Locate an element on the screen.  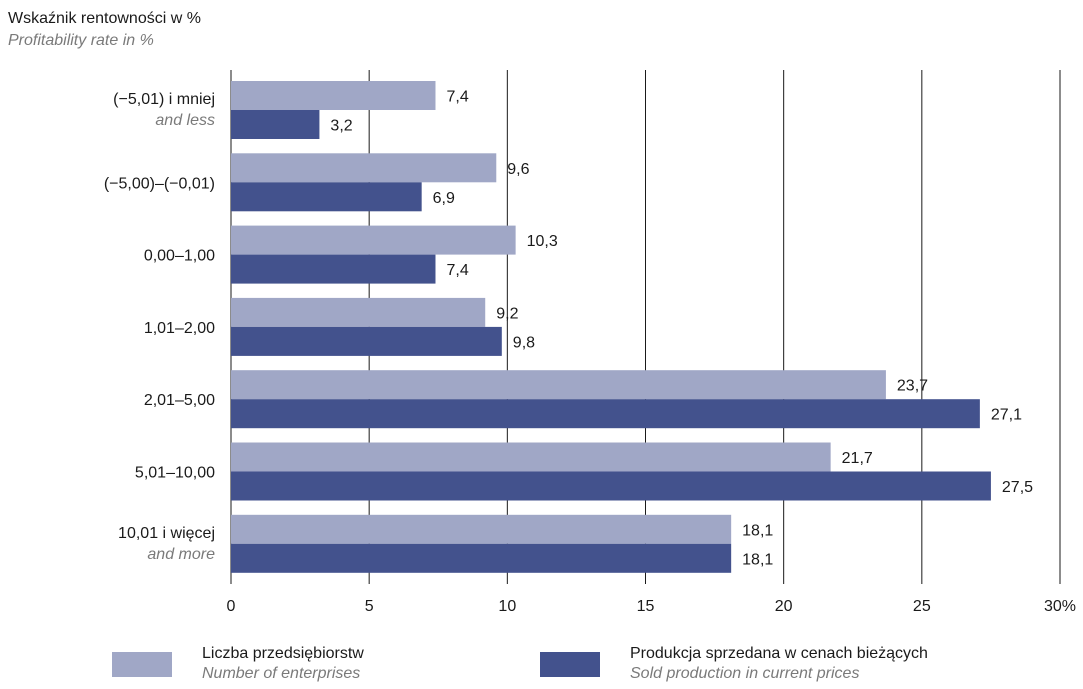
data-label: 27,5 is located at coordinates (1017, 487).